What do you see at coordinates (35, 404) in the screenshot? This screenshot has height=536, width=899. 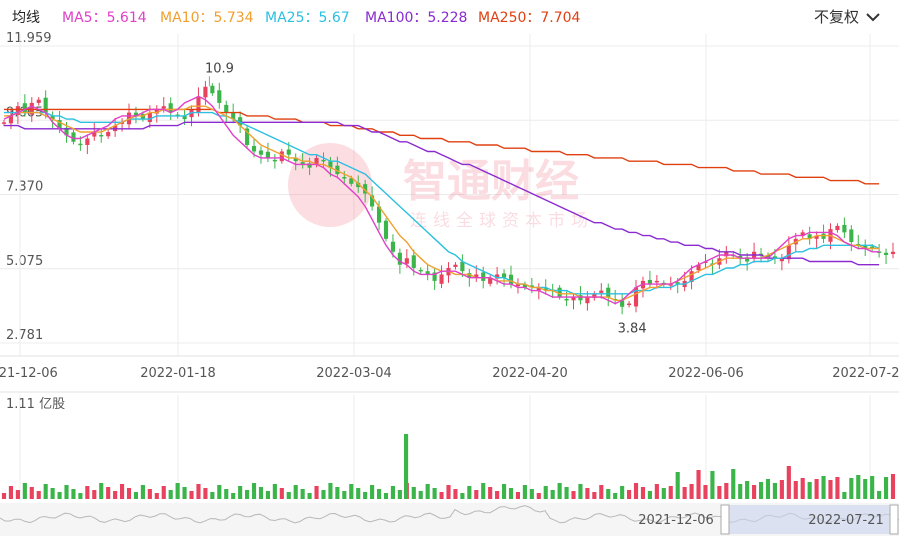 I see `volume-axis-label: 1.11 亿股` at bounding box center [35, 404].